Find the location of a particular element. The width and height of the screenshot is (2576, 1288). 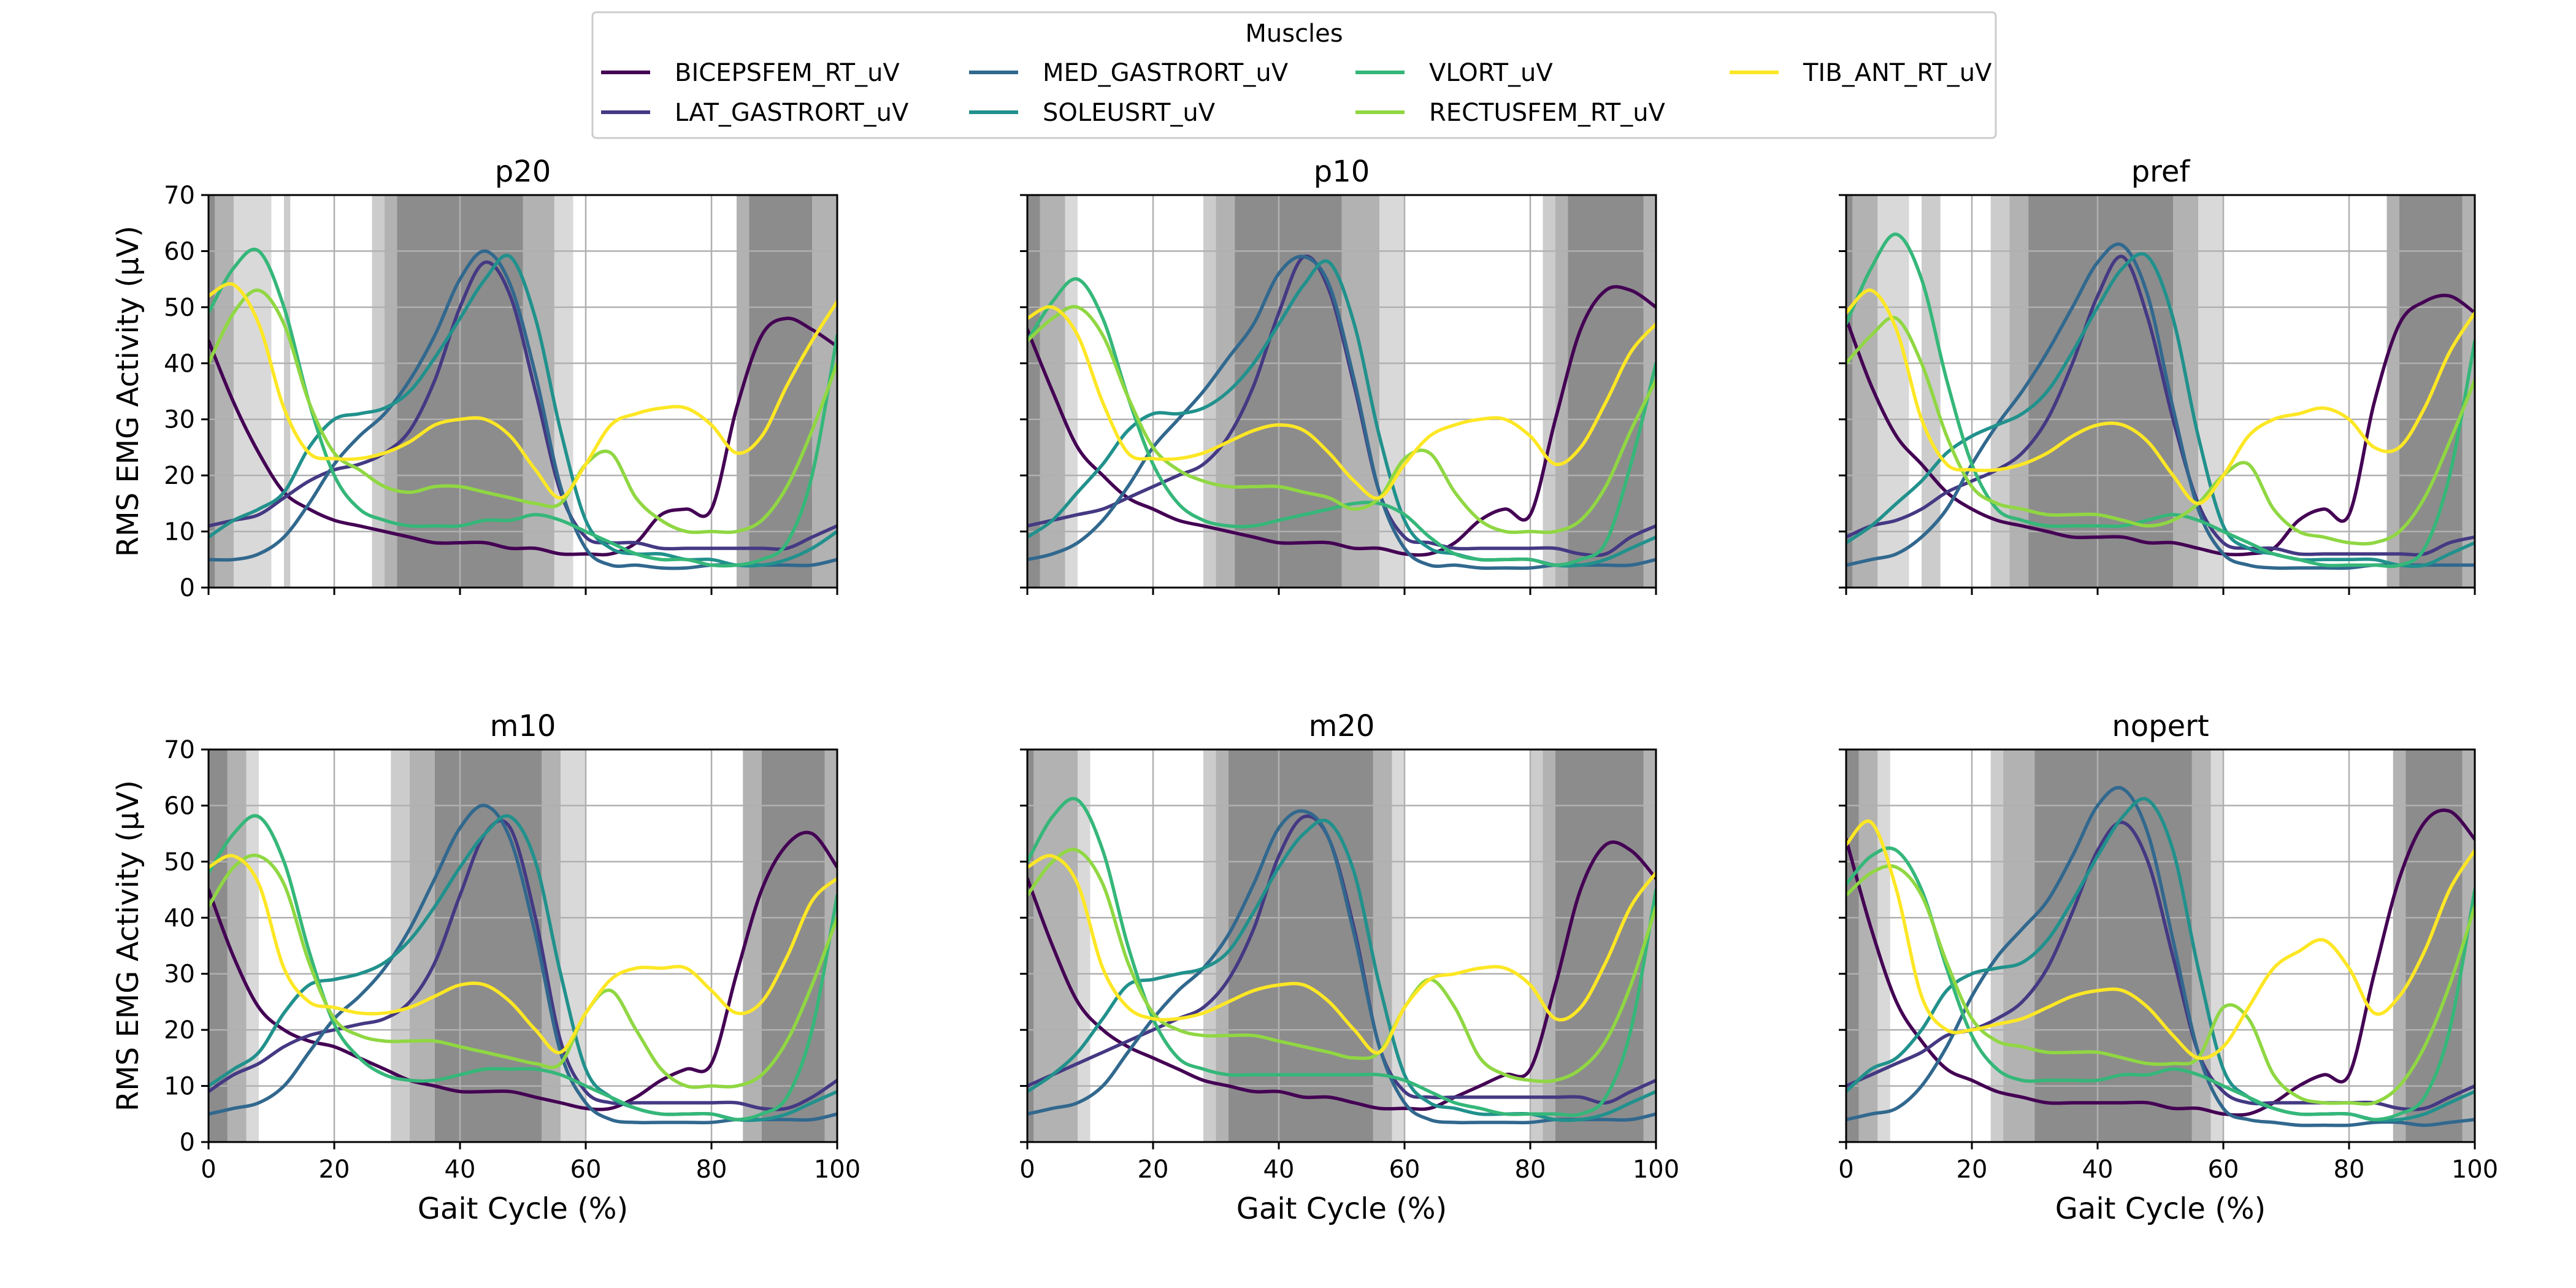

legend-label: BICEPSFEM_RT_uV is located at coordinates (787, 73).